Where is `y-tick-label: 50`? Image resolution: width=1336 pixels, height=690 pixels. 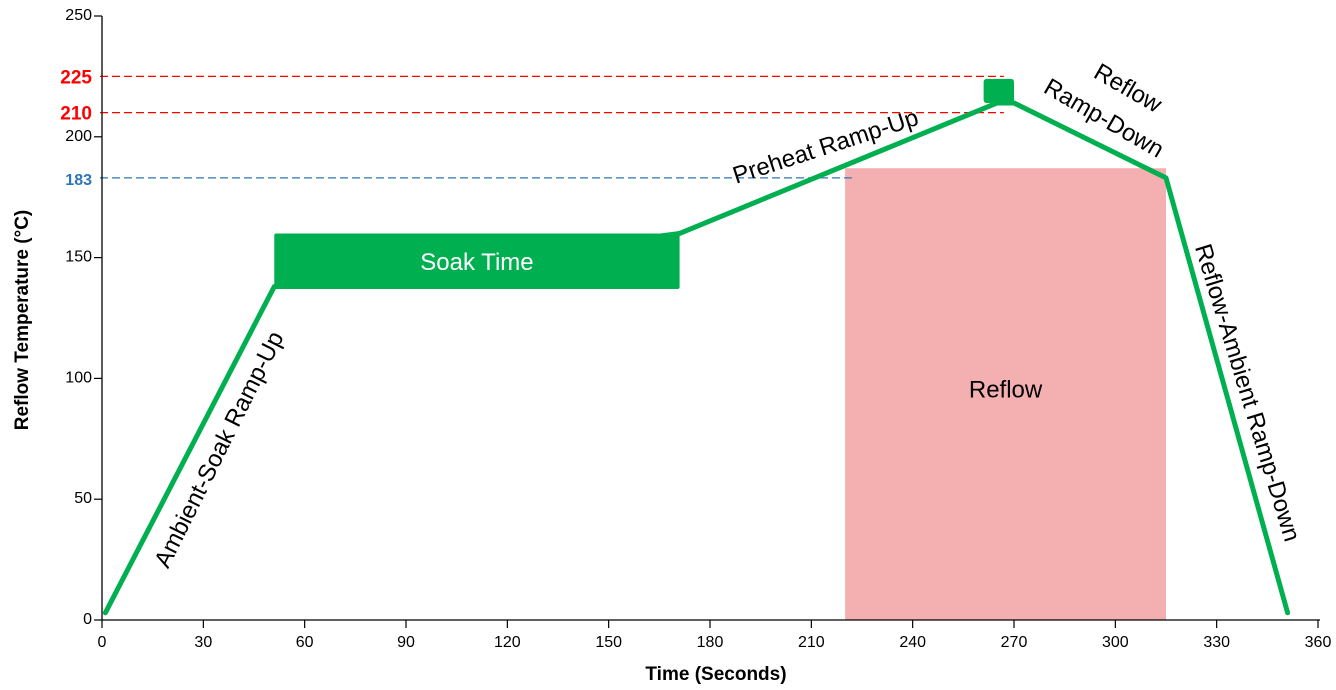
y-tick-label: 50 is located at coordinates (83, 498).